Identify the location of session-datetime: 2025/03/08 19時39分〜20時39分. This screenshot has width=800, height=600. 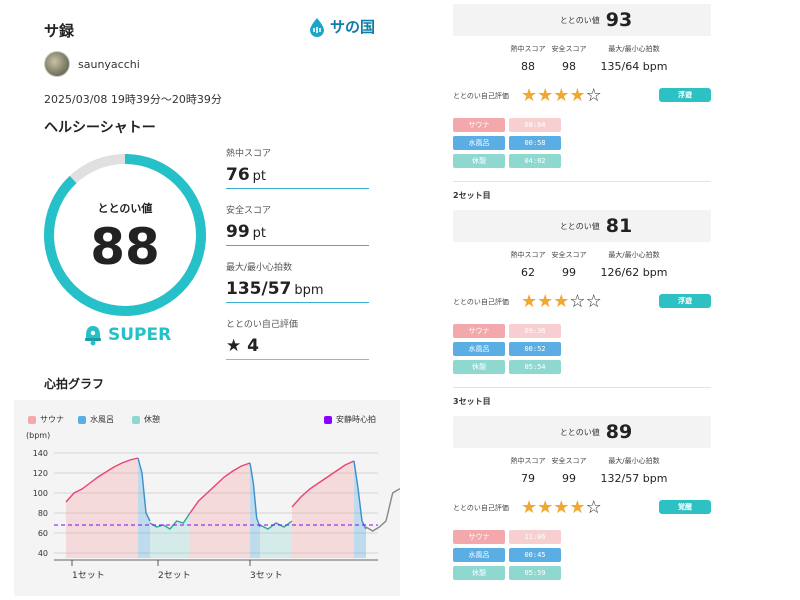
(133, 99).